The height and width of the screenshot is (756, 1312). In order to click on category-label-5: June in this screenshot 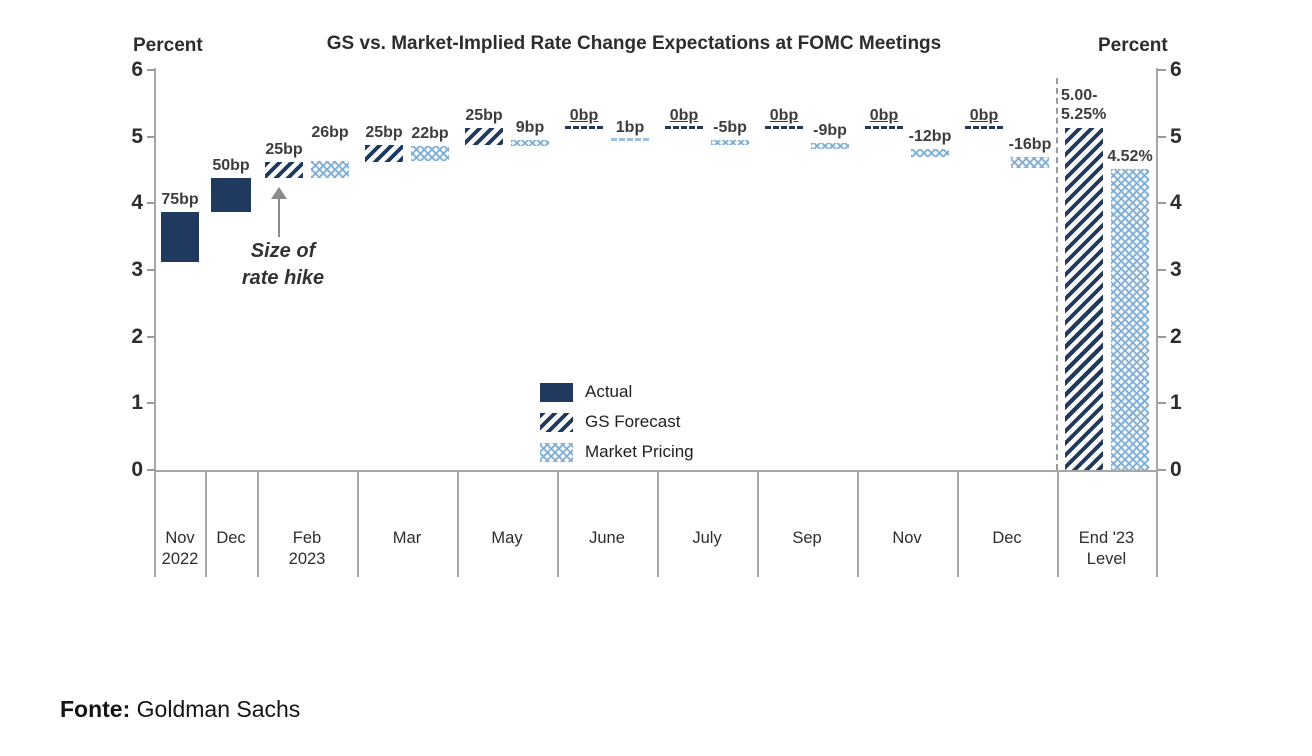, I will do `click(607, 538)`.